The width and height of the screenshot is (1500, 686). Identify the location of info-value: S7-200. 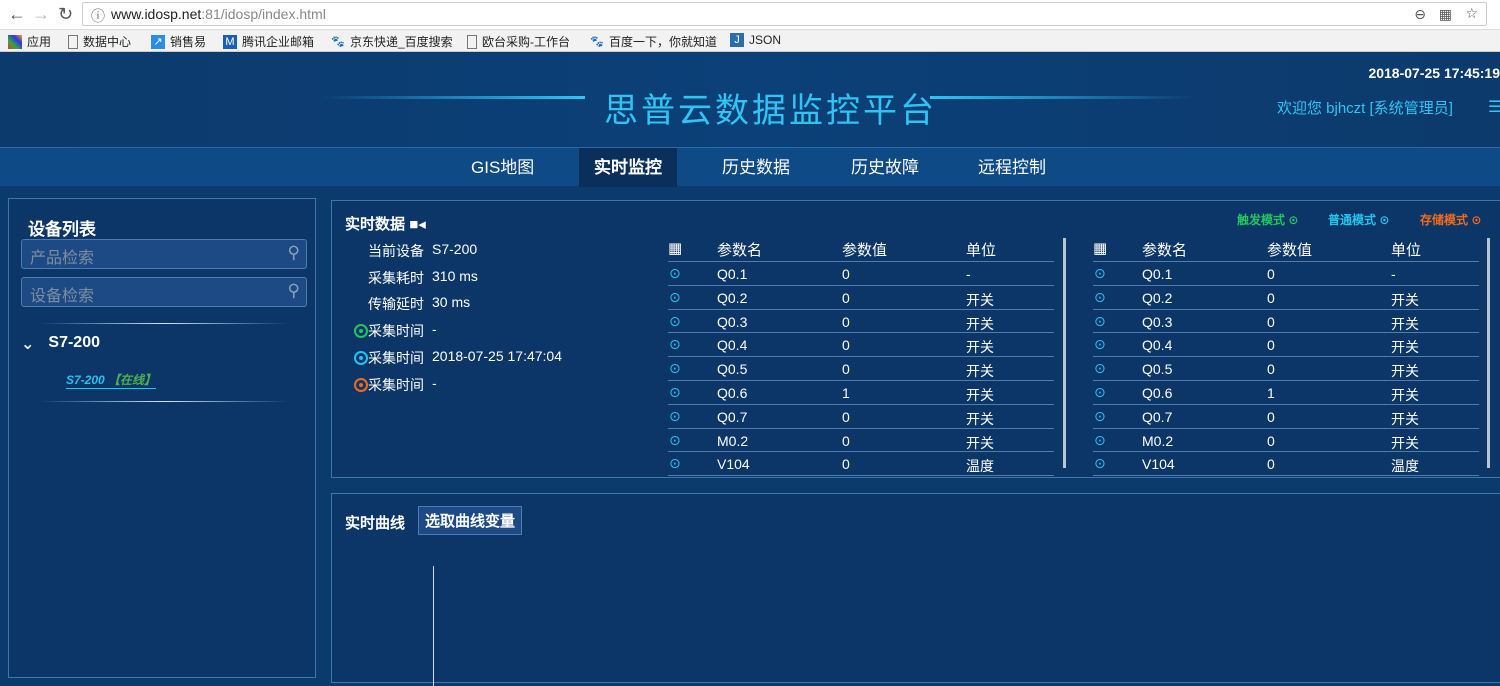
(455, 249).